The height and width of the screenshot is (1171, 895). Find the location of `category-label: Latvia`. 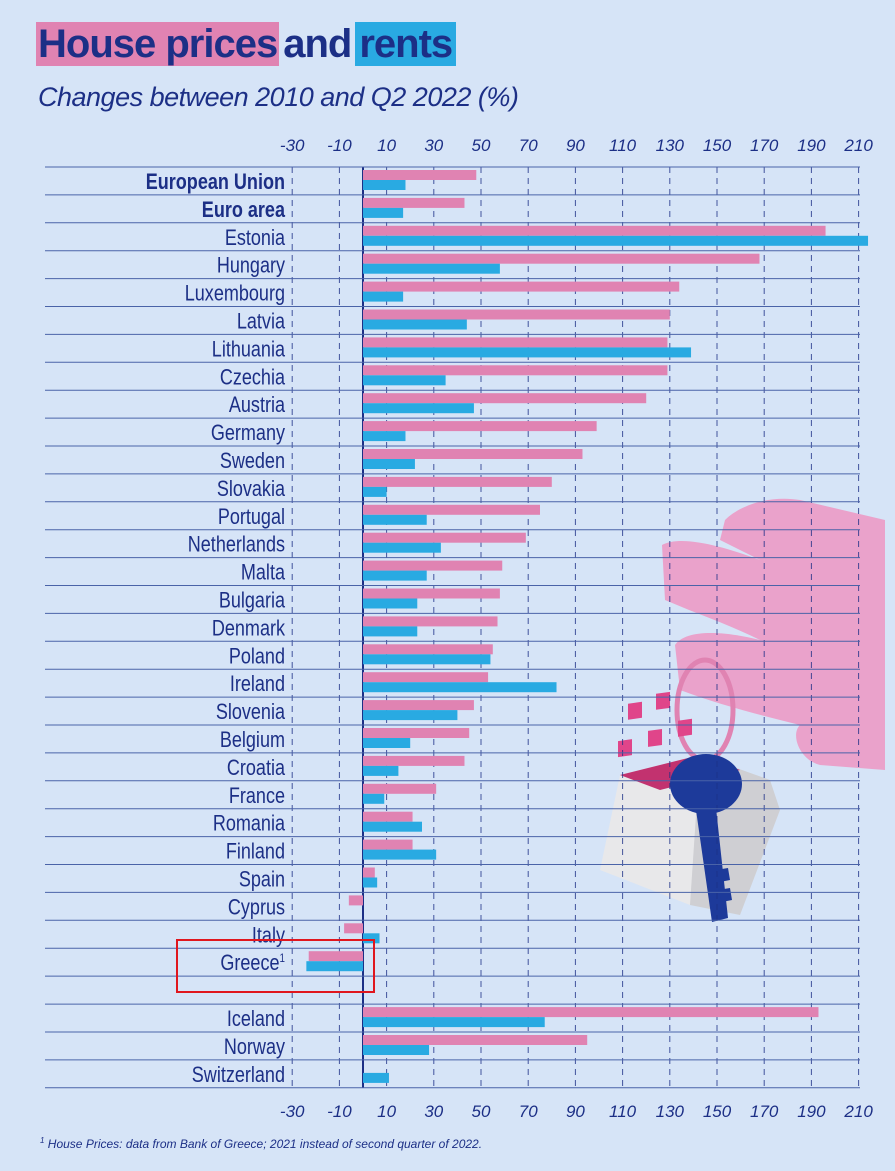

category-label: Latvia is located at coordinates (261, 322).